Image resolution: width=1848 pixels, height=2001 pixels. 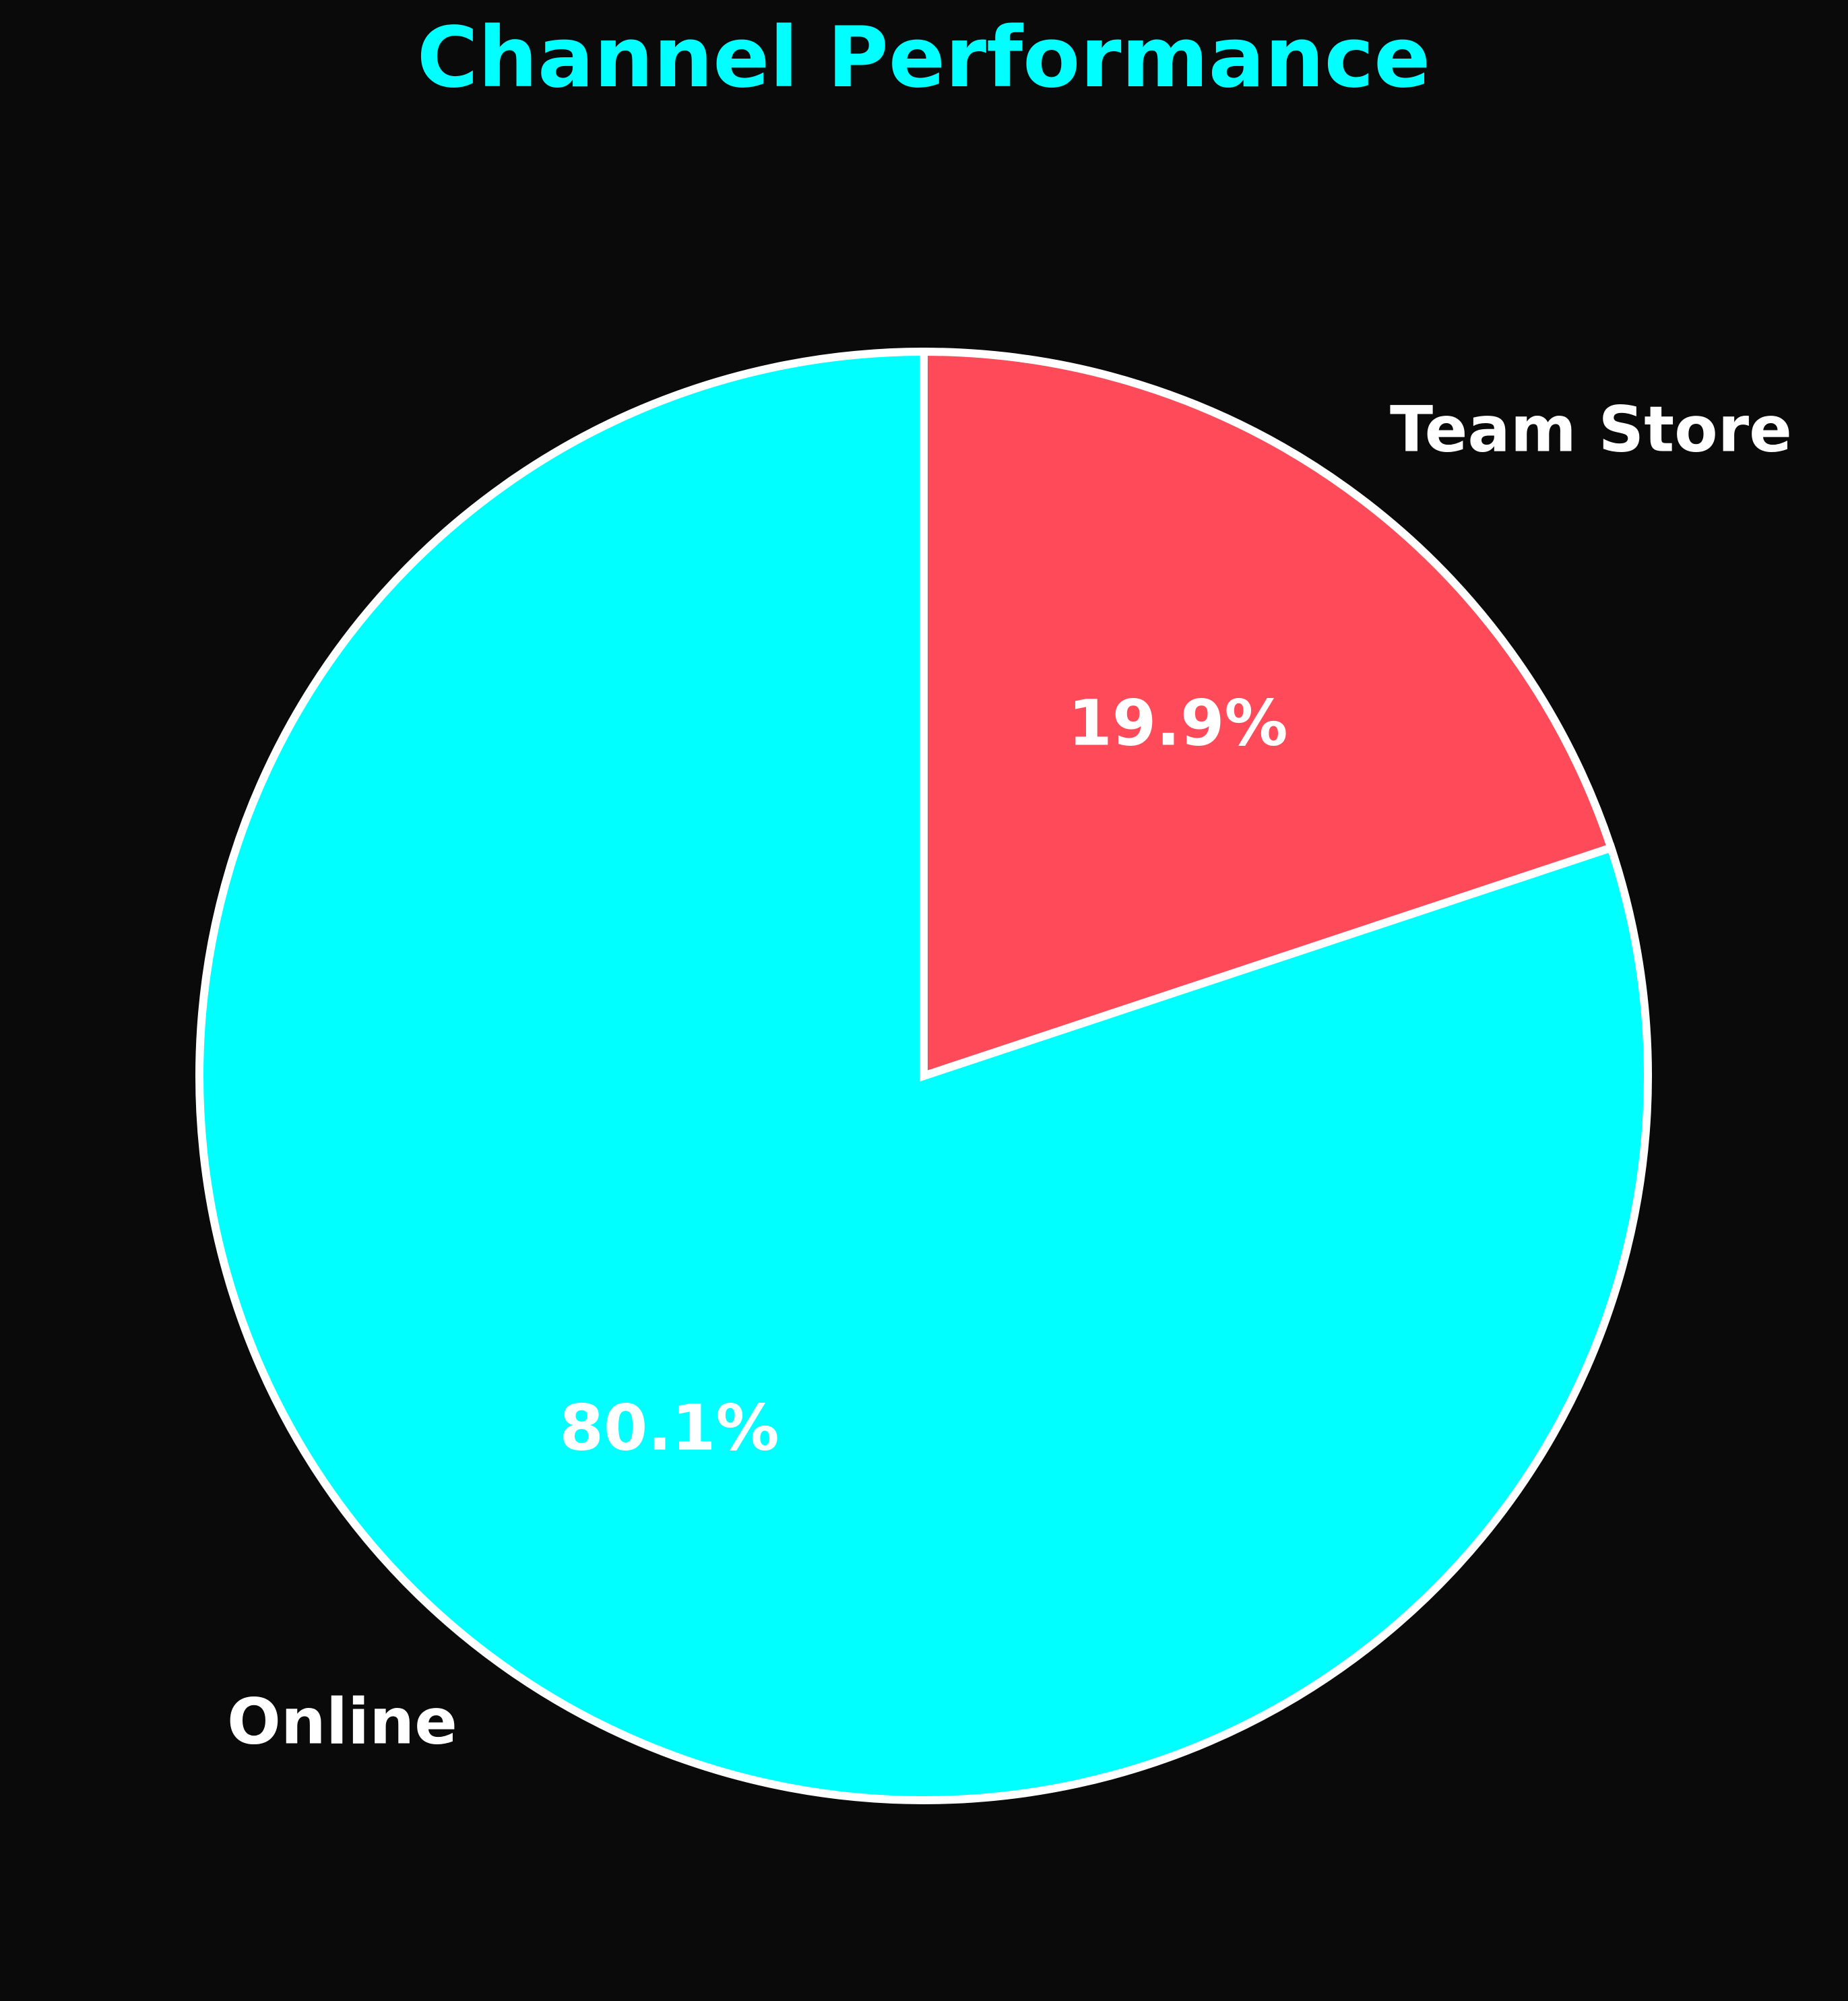 I want to click on chart-title: Channel Performance, so click(x=923, y=58).